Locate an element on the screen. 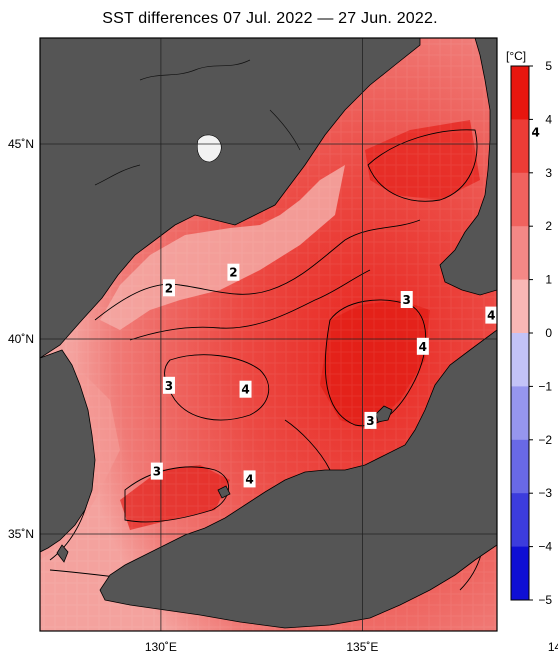 This screenshot has width=558, height=657. latitude-tick-labels: 45˚N 40˚N 35˚N is located at coordinates (21, 339).